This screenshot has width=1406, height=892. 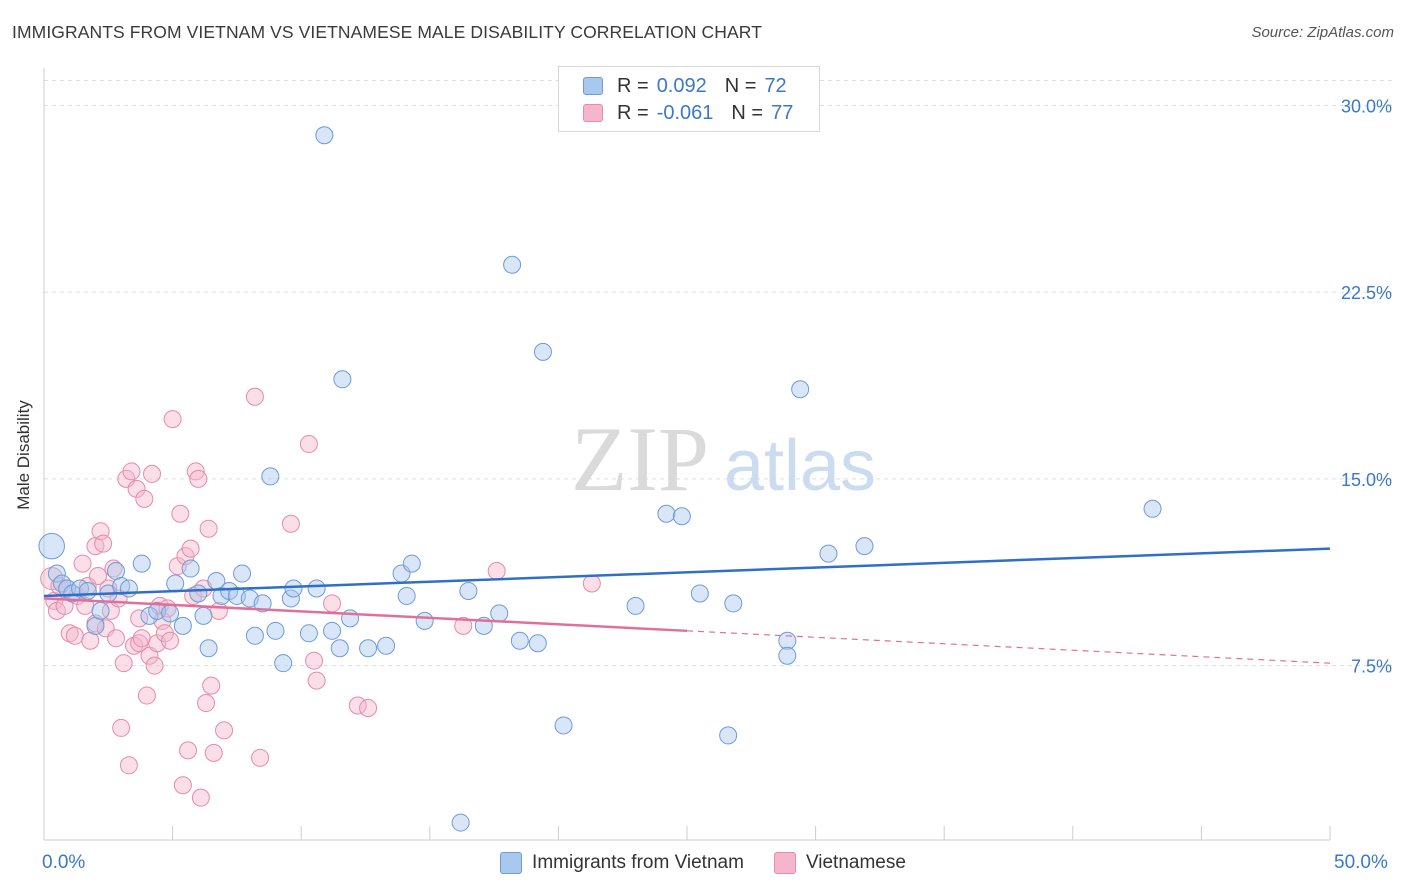 I want to click on legend-r-value: 0.092, so click(x=681, y=85).